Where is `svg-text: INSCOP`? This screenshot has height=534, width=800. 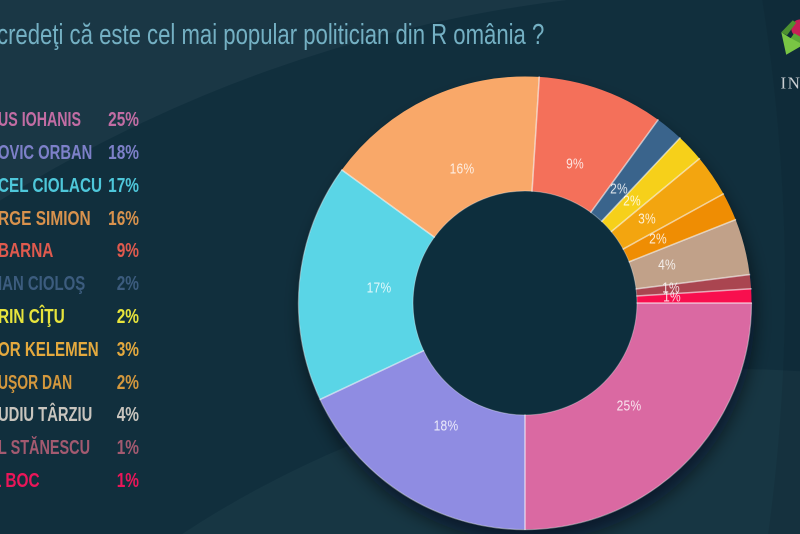
svg-text: INSCOP is located at coordinates (790, 83).